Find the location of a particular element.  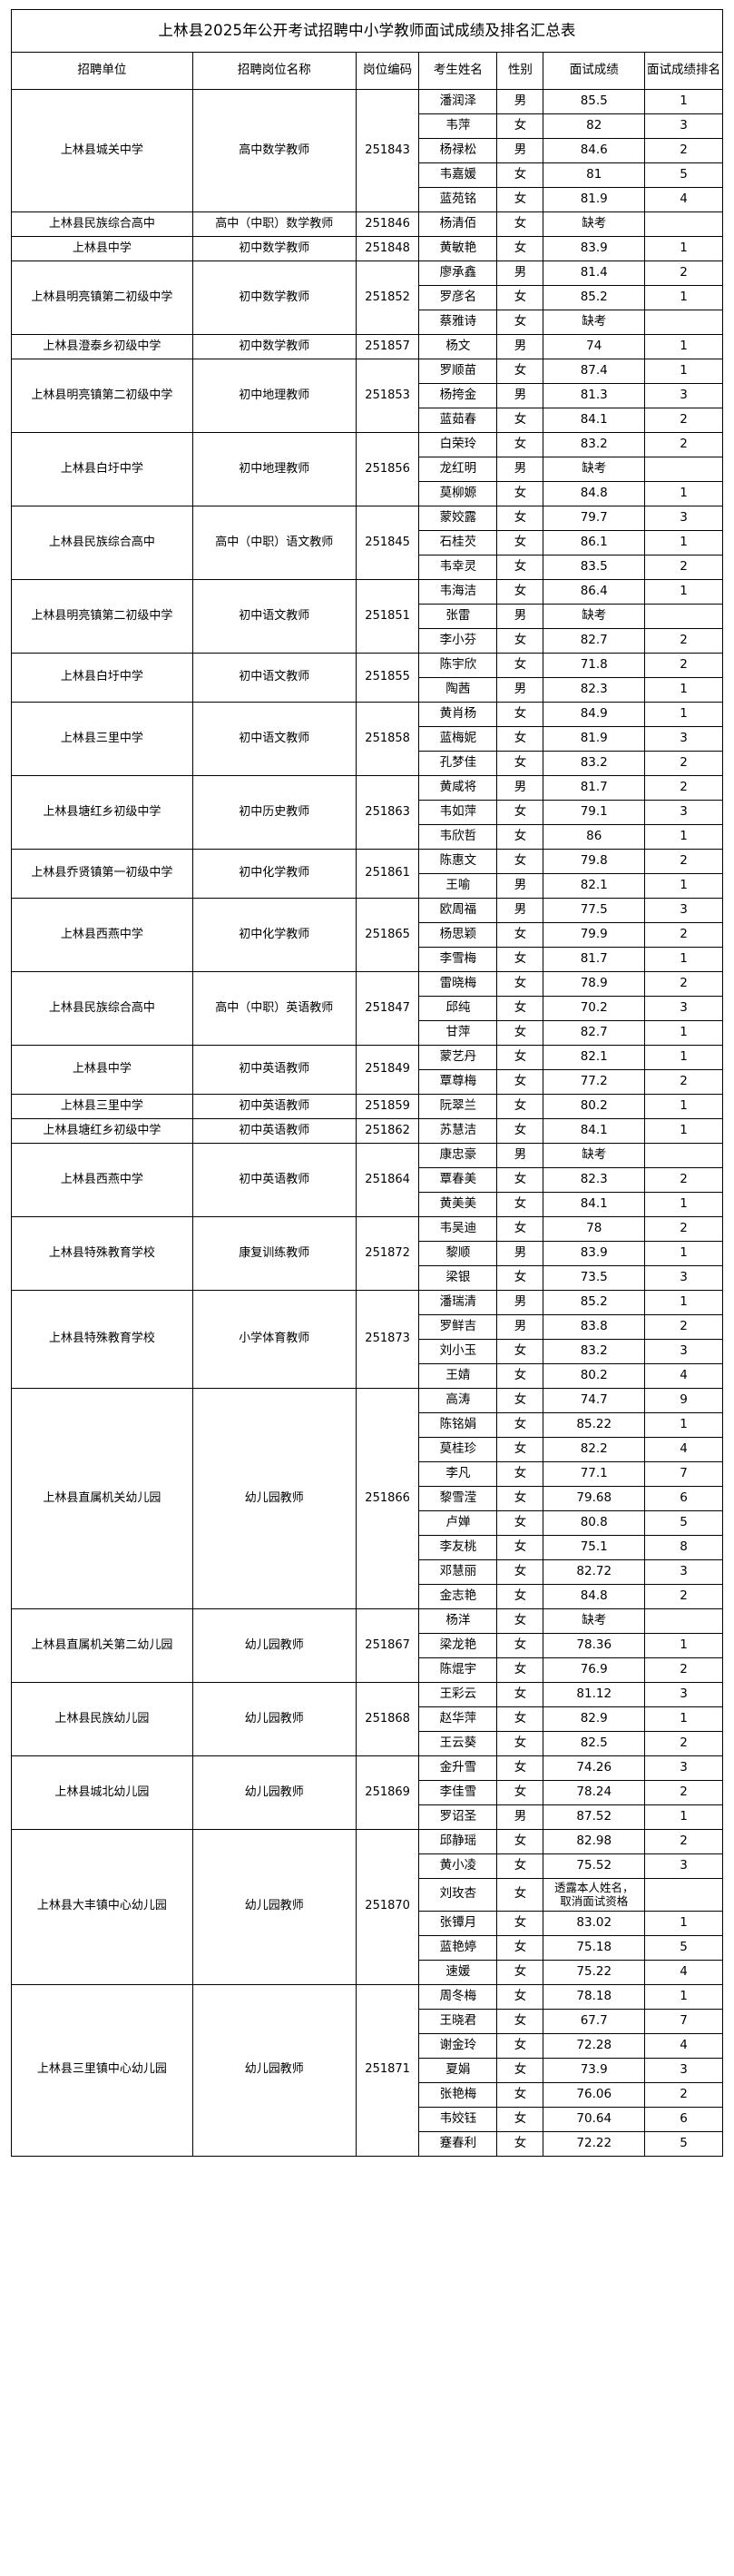

cell-code: 251867 is located at coordinates (387, 1645).